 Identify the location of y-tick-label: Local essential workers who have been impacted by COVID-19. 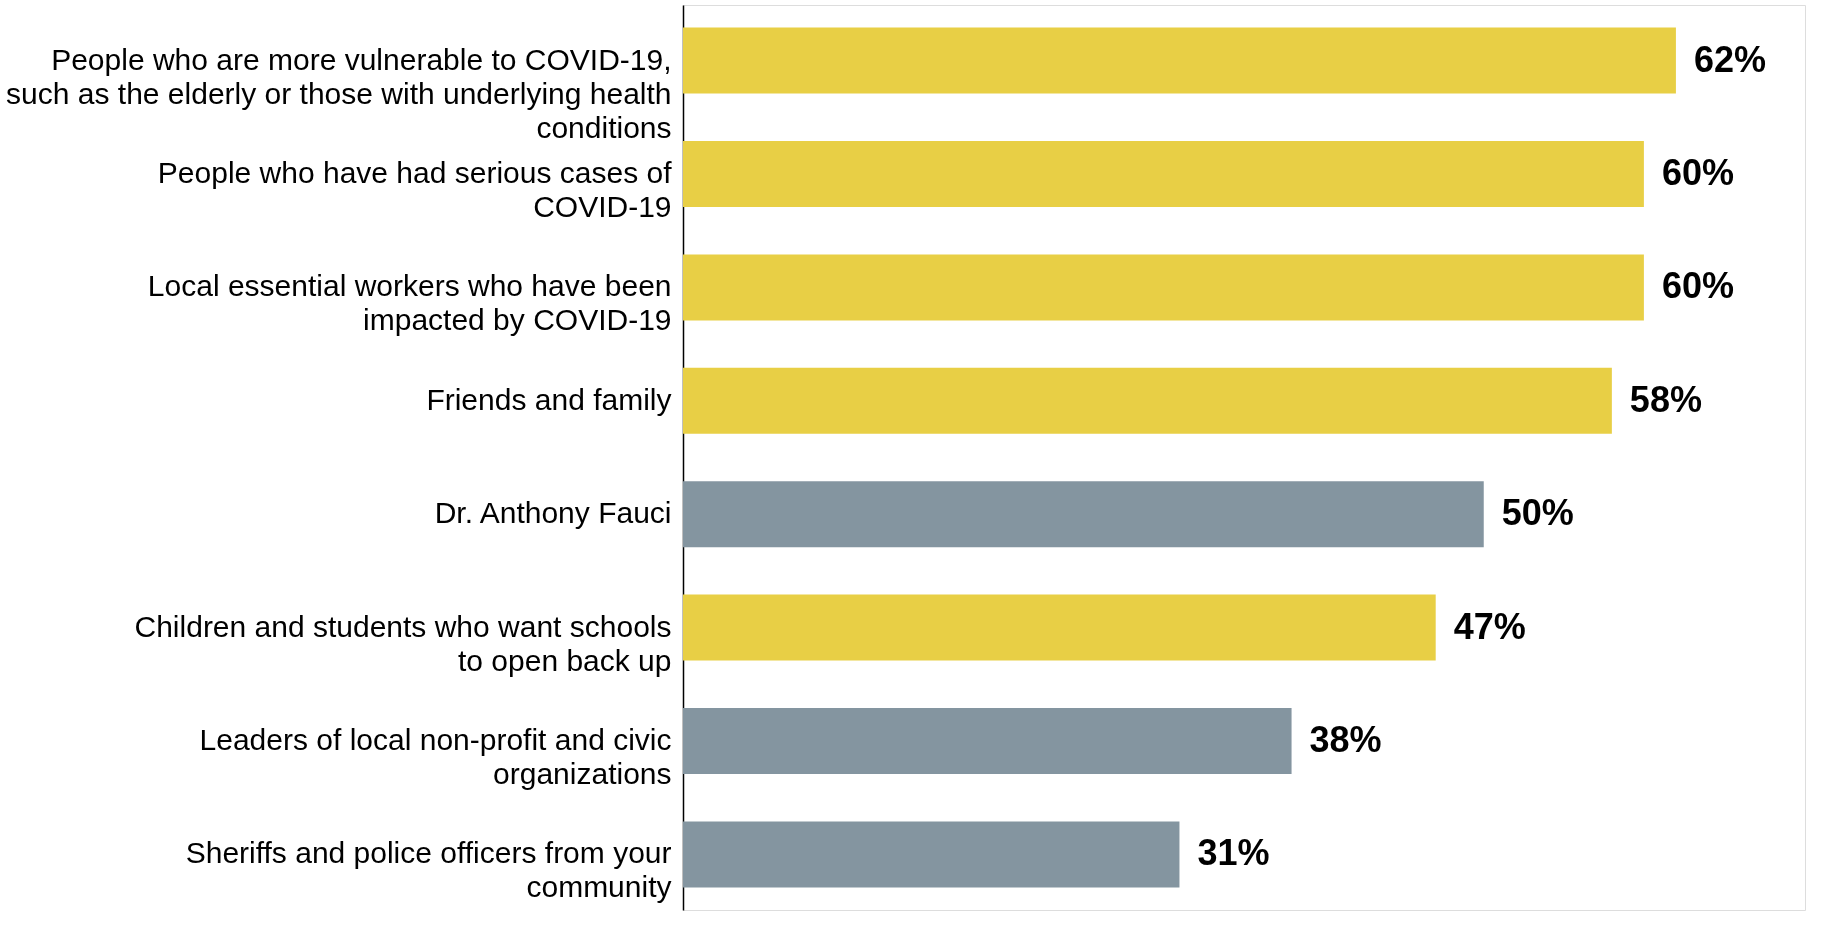
(409, 303).